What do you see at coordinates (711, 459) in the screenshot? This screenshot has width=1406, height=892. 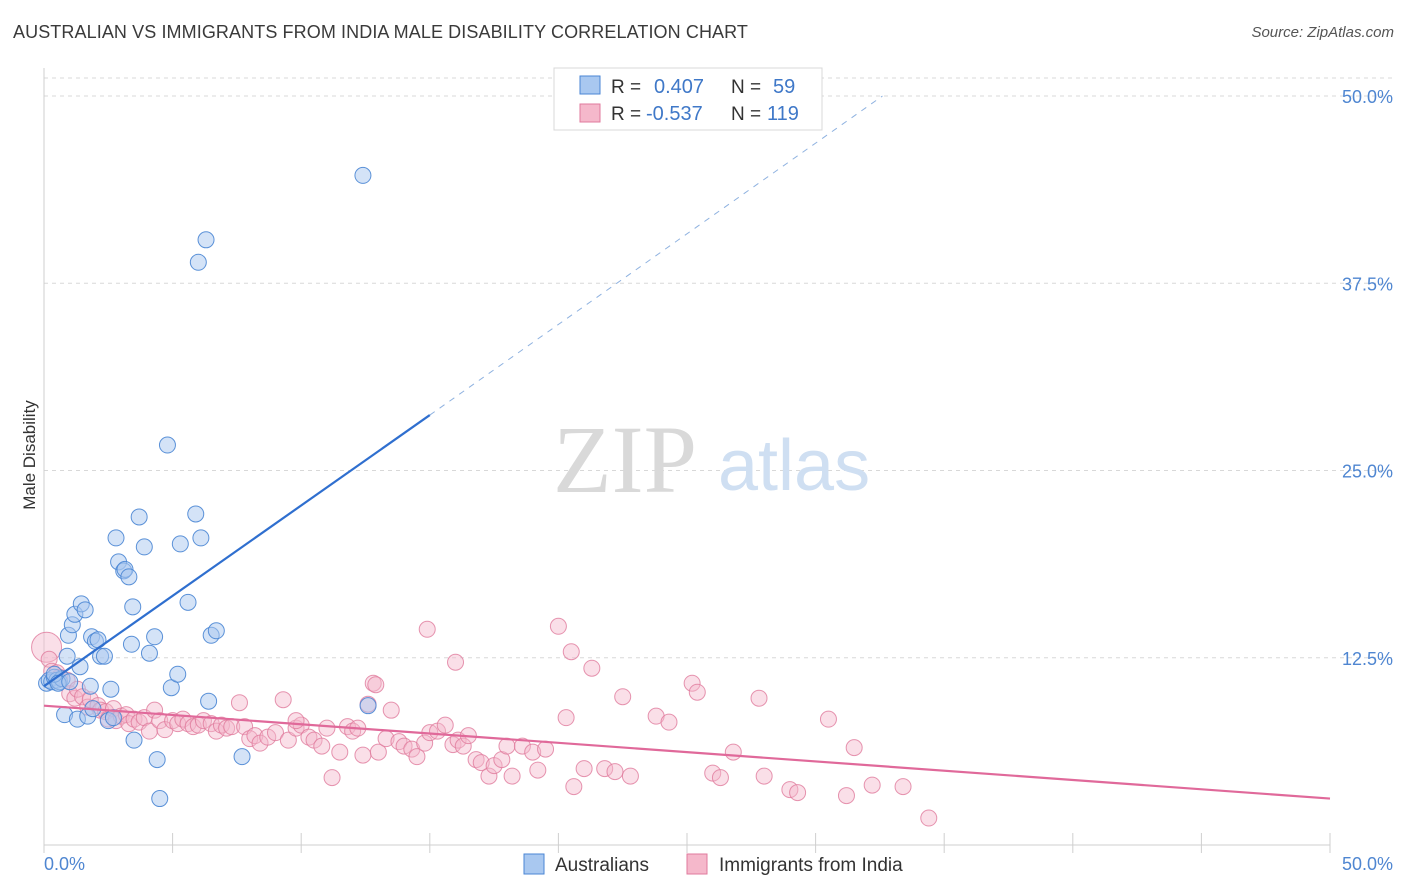 I see `watermark: ZIP atlas` at bounding box center [711, 459].